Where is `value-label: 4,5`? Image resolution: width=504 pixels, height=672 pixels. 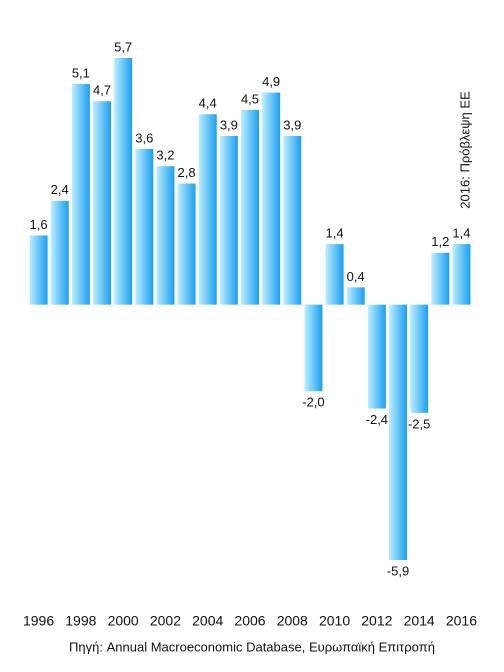
value-label: 4,5 is located at coordinates (250, 98).